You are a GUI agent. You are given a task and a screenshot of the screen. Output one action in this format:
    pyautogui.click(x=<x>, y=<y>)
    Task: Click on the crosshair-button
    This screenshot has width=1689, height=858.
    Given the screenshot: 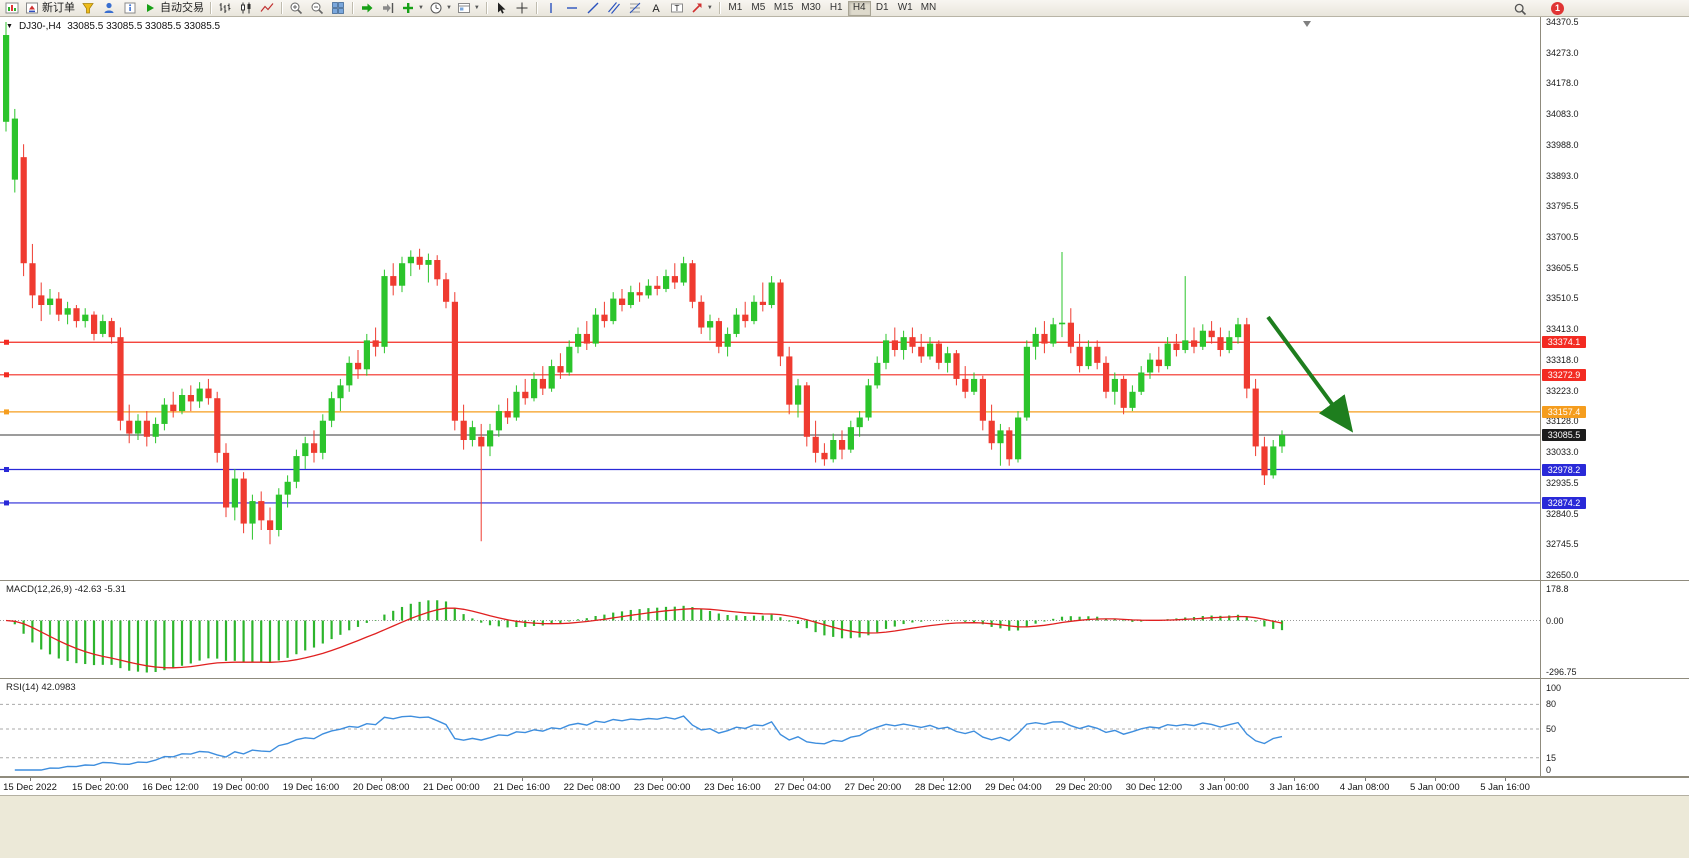 What is the action you would take?
    pyautogui.click(x=522, y=8)
    